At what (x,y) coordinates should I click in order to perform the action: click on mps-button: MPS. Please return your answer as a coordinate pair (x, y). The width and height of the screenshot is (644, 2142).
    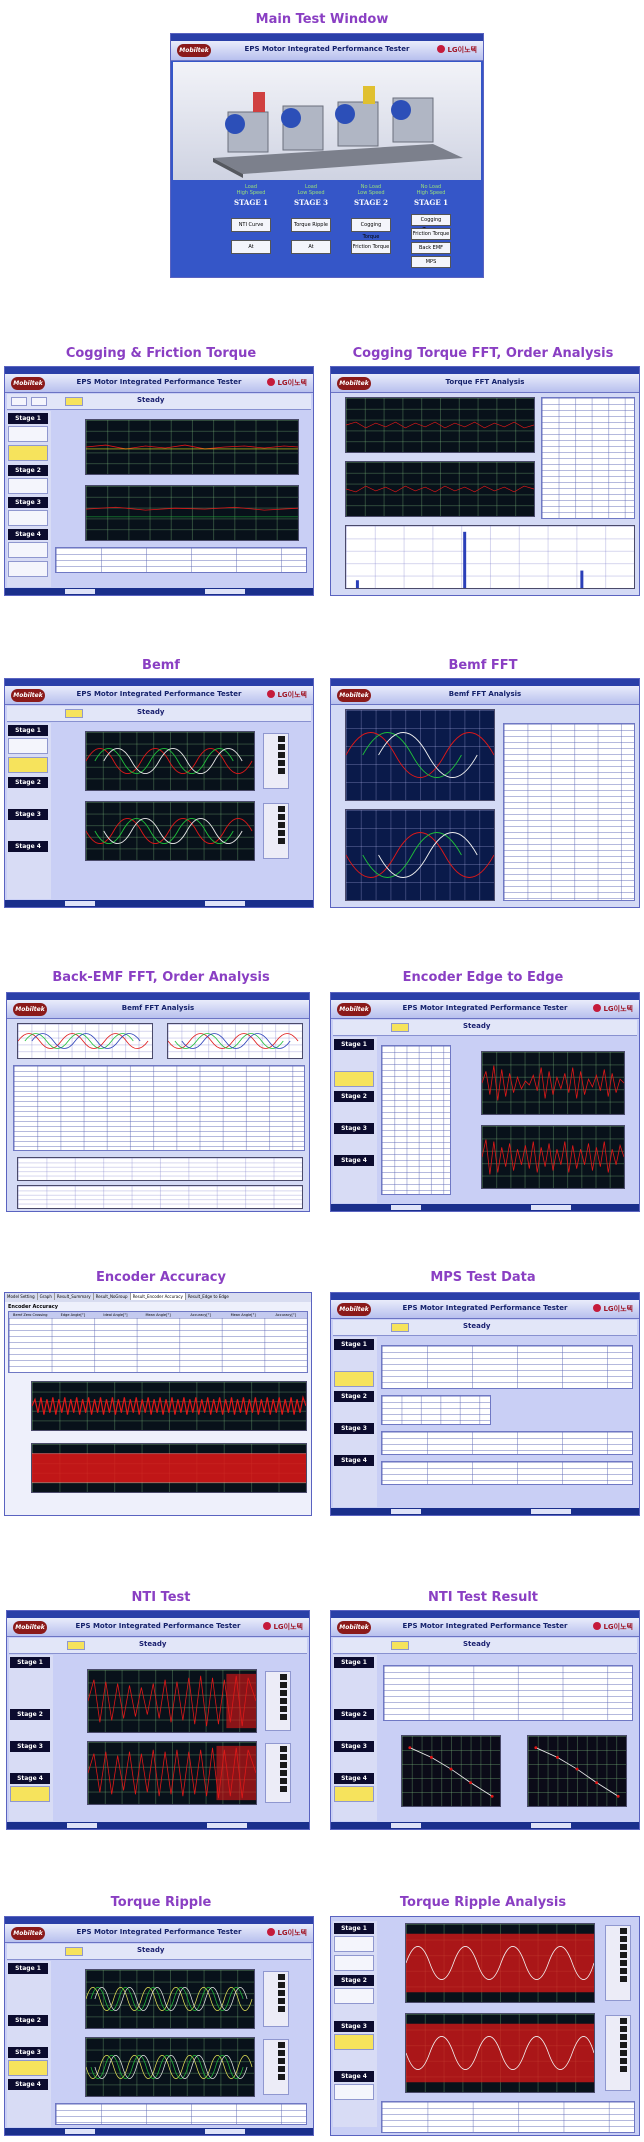
    Looking at the image, I should click on (431, 262).